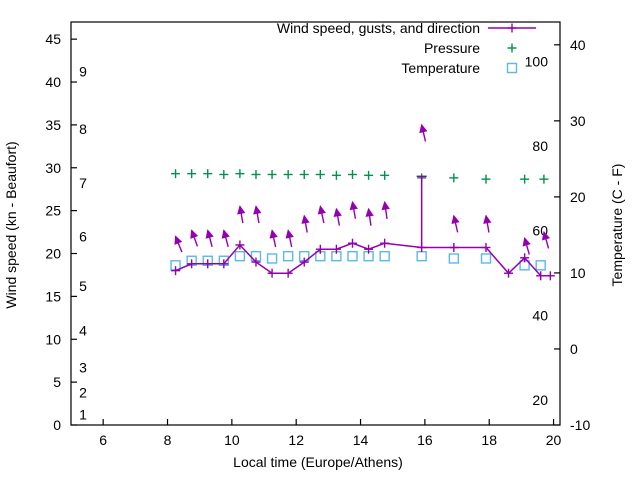 The image size is (640, 480). I want to click on legend-label: Wind speed, gusts, and direction, so click(378, 28).